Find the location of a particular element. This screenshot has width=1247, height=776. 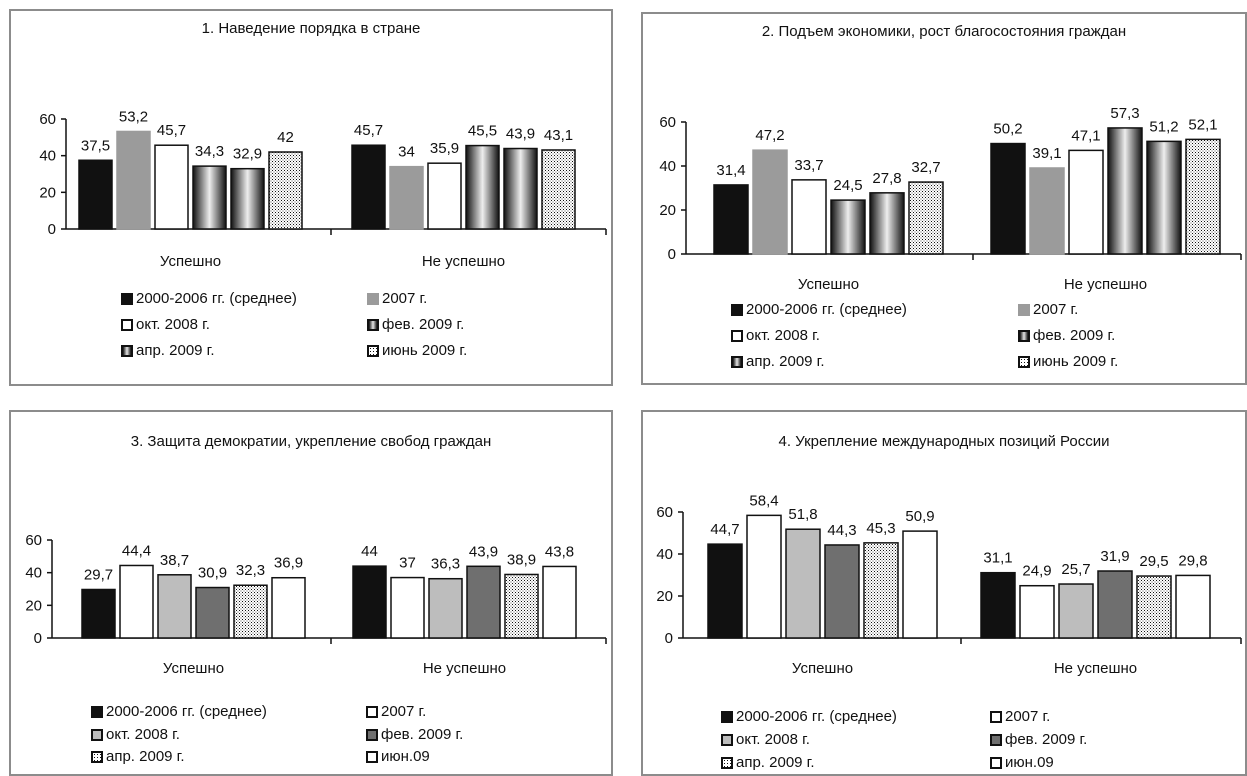

data-label: 30,9 is located at coordinates (212, 573).